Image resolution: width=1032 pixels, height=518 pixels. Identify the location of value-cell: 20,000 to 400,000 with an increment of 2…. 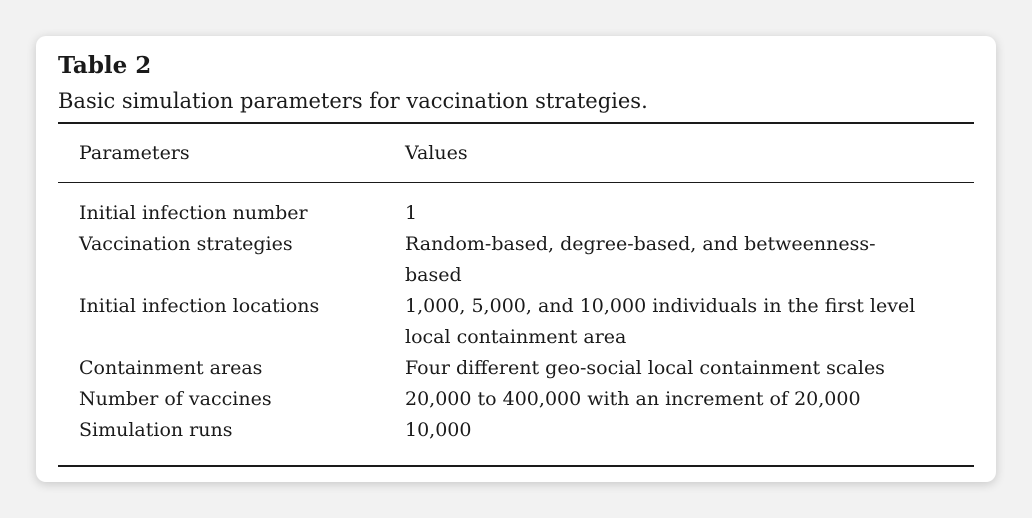
(633, 399).